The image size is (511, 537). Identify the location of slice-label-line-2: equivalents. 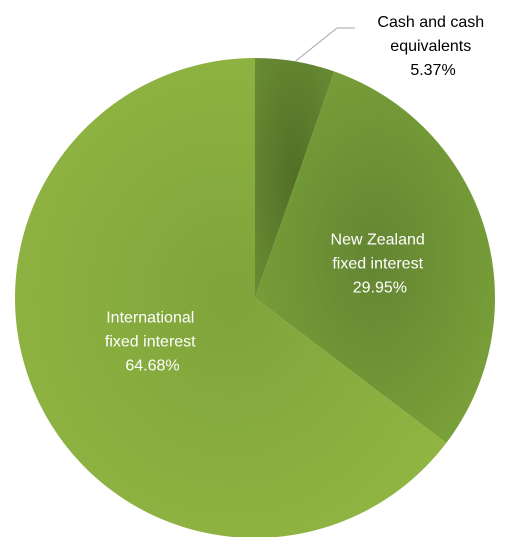
(430, 46).